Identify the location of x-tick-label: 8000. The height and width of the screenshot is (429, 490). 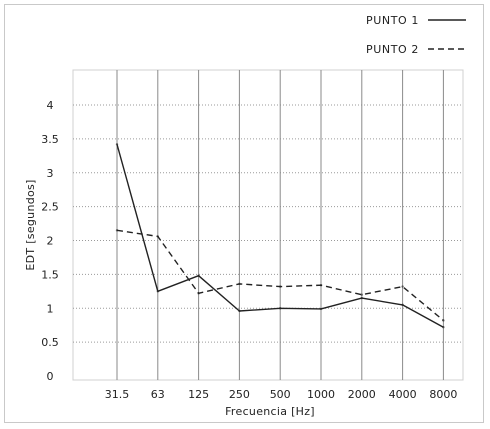
(443, 394).